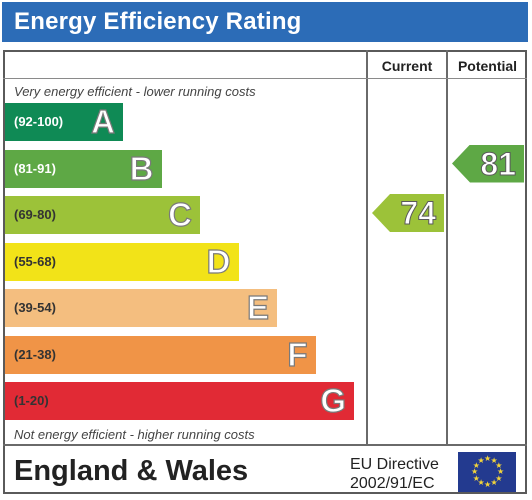 The height and width of the screenshot is (500, 532). Describe the element at coordinates (141, 168) in the screenshot. I see `band-letter: B` at that location.